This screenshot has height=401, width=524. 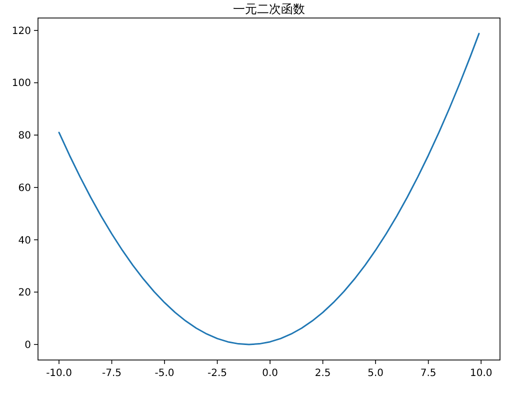 What do you see at coordinates (59, 373) in the screenshot?
I see `x-tick-label: -10.0` at bounding box center [59, 373].